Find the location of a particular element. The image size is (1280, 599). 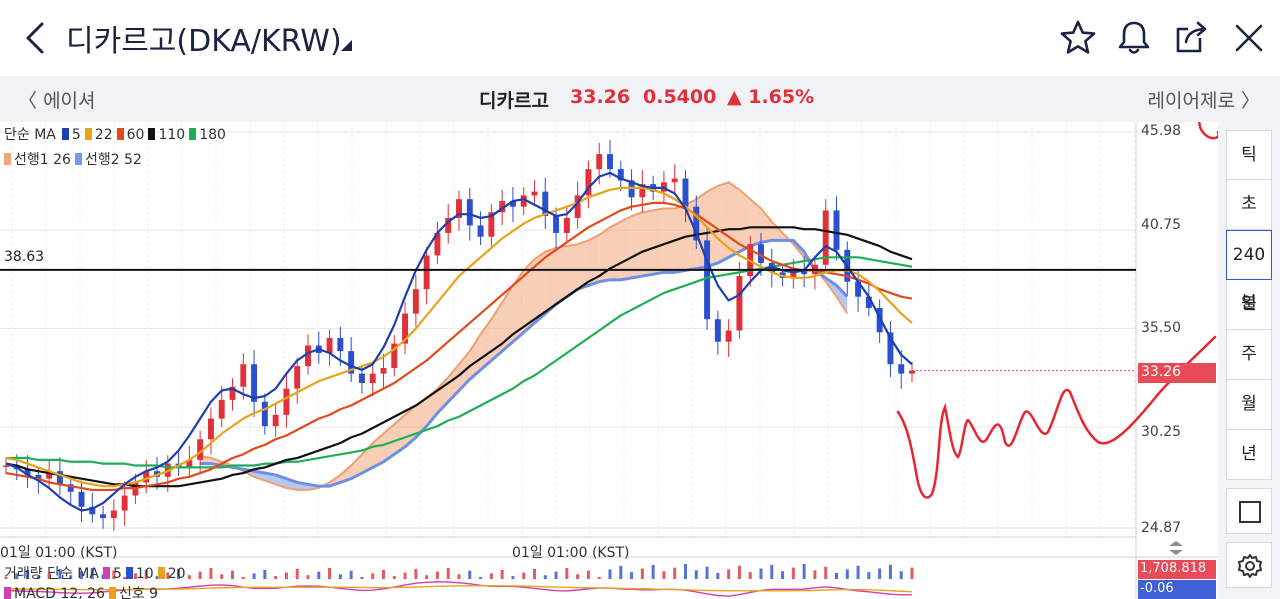

back-chevron-icon is located at coordinates (36, 38).